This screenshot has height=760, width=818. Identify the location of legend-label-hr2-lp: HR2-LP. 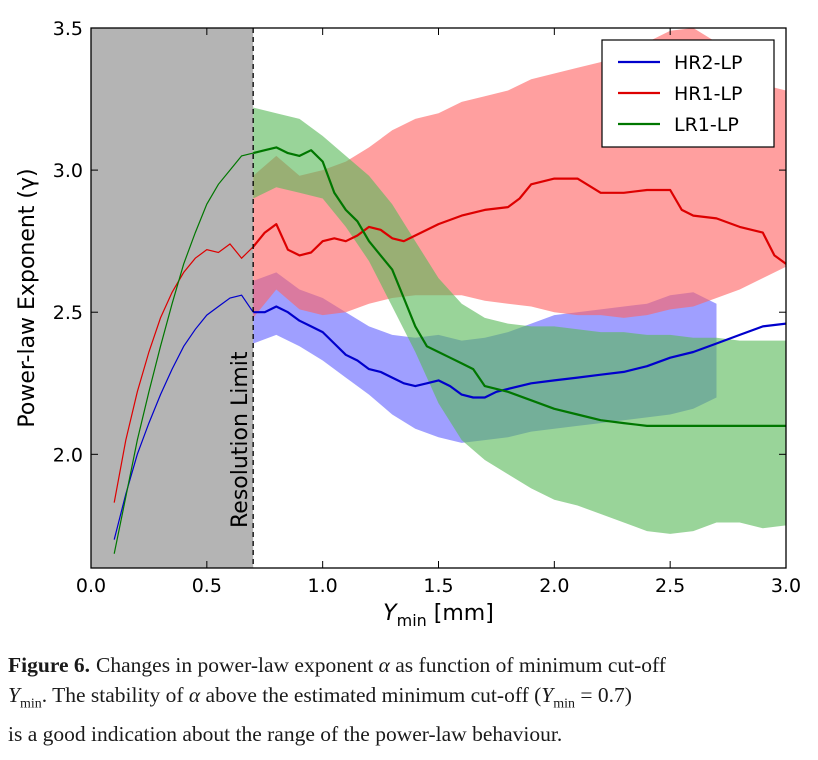
(708, 63).